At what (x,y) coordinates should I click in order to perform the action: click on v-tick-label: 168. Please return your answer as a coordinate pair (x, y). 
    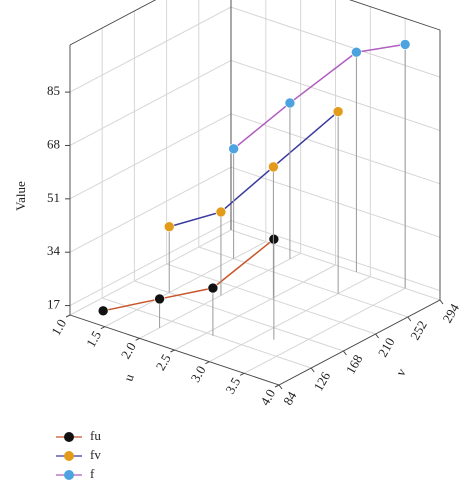
    Looking at the image, I should click on (354, 364).